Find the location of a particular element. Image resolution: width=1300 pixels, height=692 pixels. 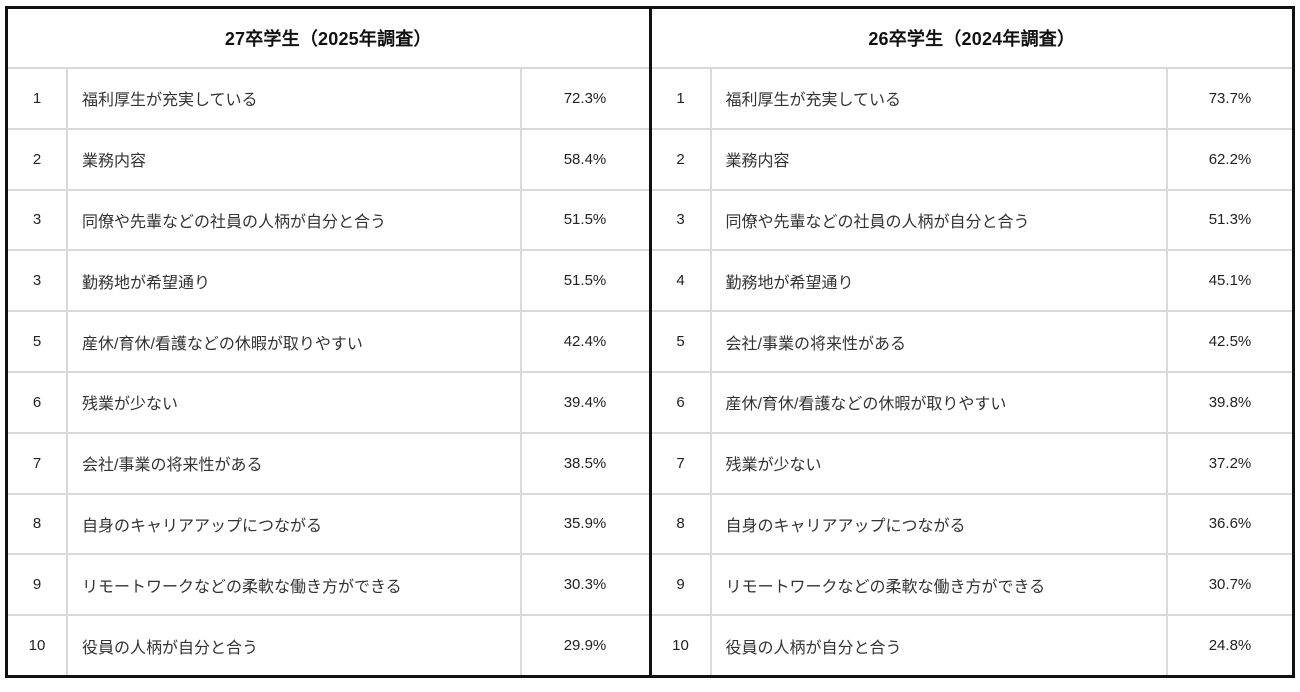

table-row: 2 業務内容 58.4% is located at coordinates (328, 160).